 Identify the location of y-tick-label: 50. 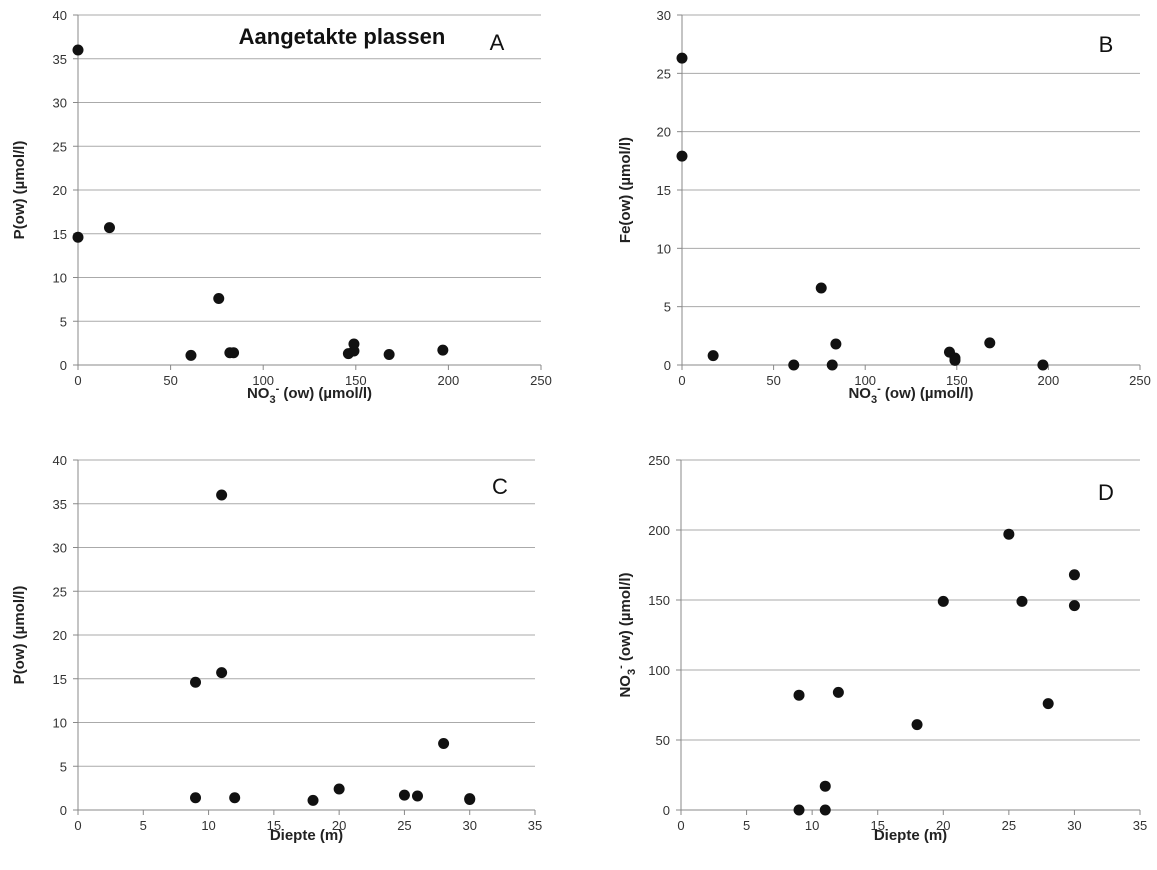
(663, 740).